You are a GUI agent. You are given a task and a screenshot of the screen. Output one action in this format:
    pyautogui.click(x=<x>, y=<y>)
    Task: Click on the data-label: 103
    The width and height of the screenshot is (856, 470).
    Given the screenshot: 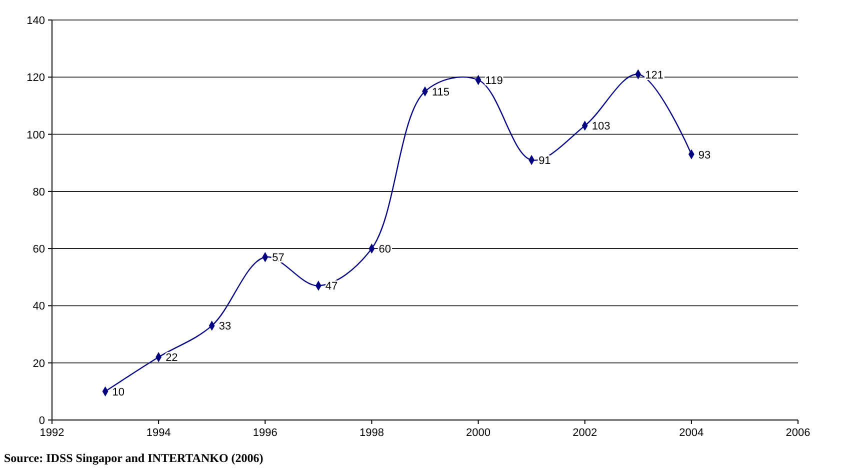 What is the action you would take?
    pyautogui.click(x=601, y=126)
    